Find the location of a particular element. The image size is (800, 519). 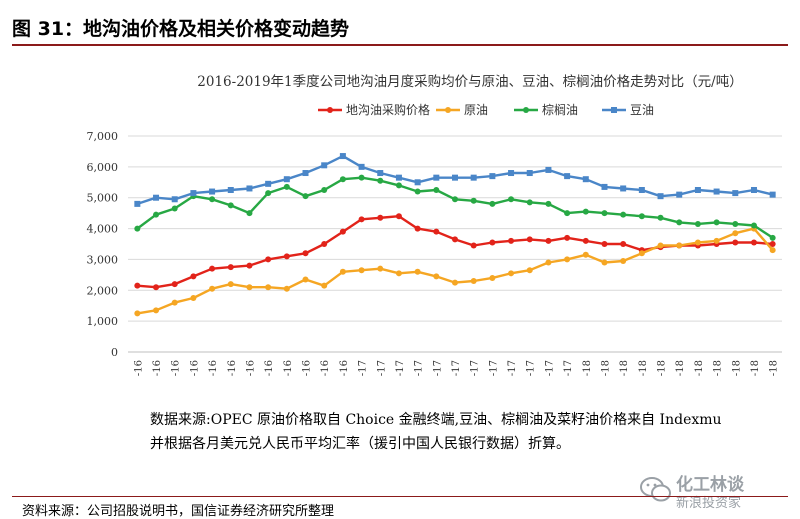

legend-label: 地沟油采购价格 is located at coordinates (388, 109).